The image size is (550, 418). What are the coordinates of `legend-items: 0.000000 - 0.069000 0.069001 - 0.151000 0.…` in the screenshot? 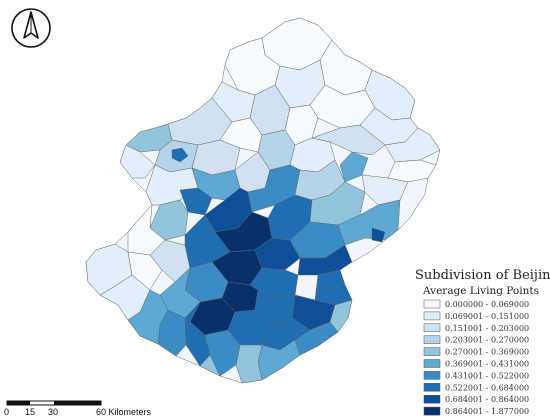 It's located at (476, 357).